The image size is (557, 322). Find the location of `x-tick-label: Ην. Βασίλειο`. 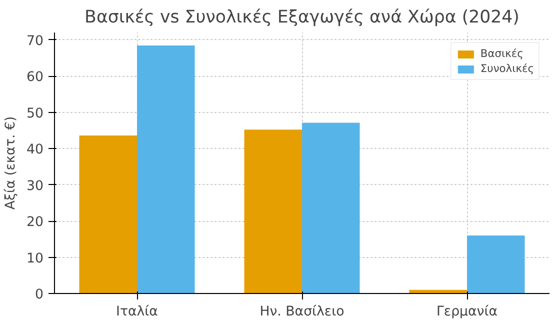

x-tick-label: Ην. Βασίλειο is located at coordinates (302, 312).